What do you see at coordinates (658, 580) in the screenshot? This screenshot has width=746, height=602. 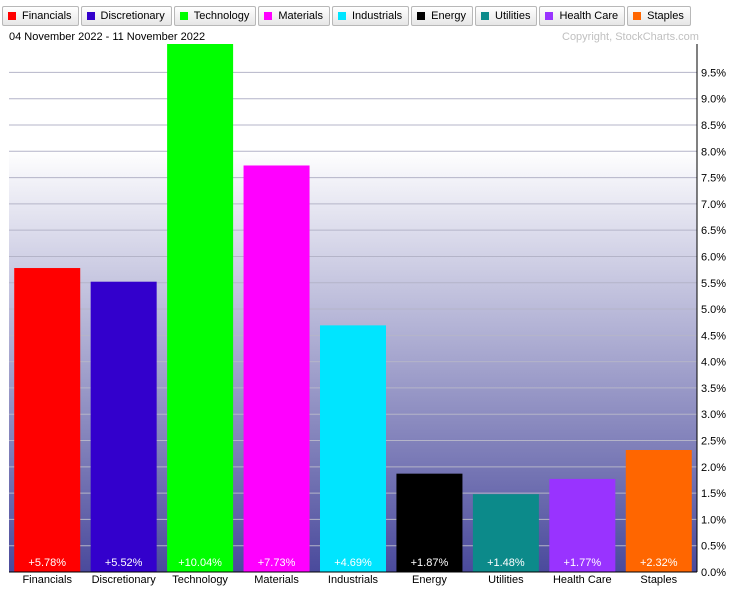 I see `x-tick-label: Staples` at bounding box center [658, 580].